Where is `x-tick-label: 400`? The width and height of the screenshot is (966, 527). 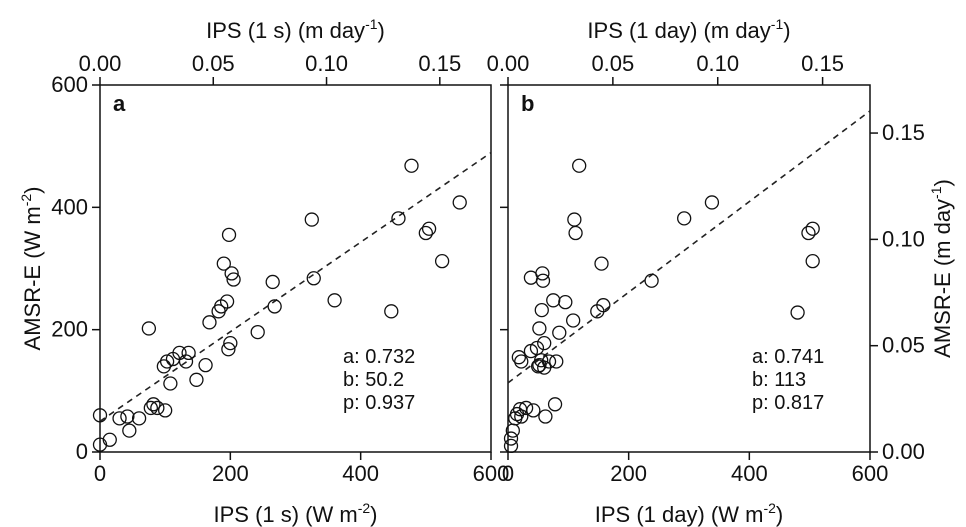 x-tick-label: 400 is located at coordinates (749, 473).